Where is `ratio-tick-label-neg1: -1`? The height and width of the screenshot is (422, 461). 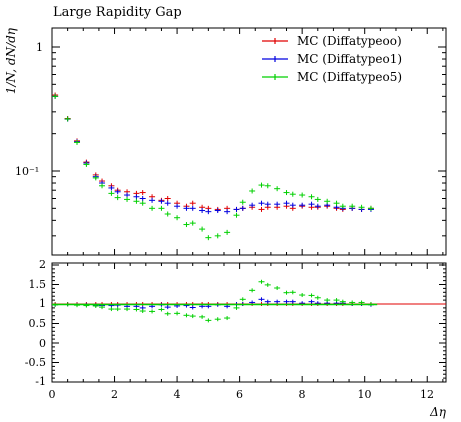
ratio-tick-label-neg1: -1 is located at coordinates (40, 381).